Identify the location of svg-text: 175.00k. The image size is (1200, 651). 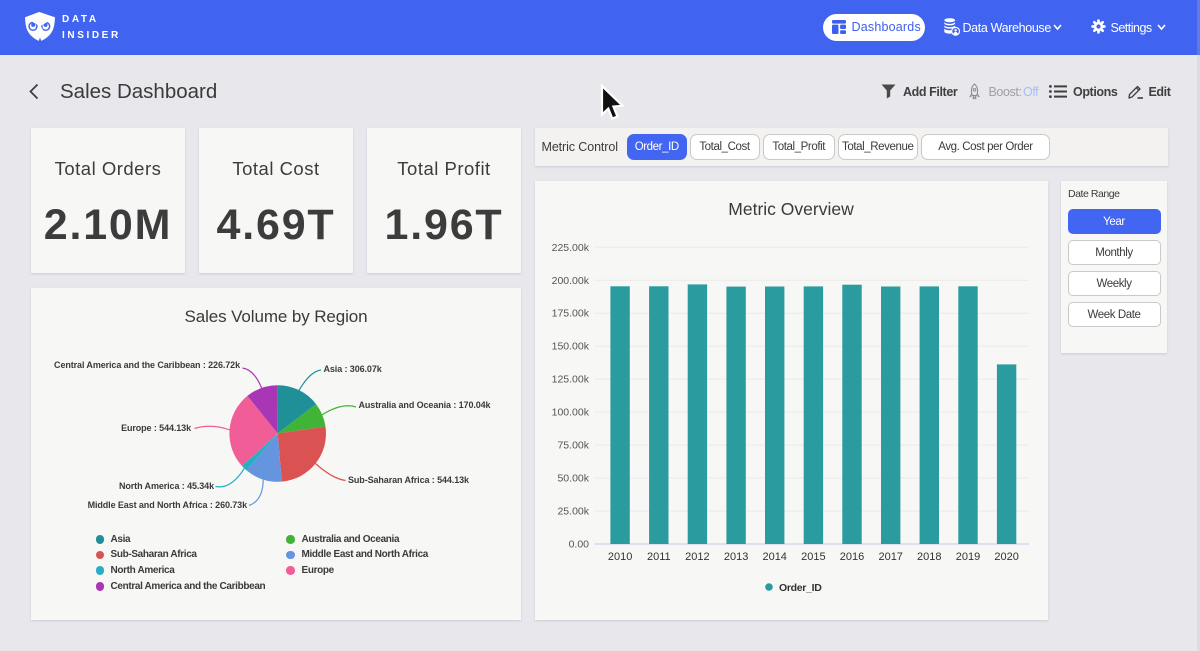
(570, 314).